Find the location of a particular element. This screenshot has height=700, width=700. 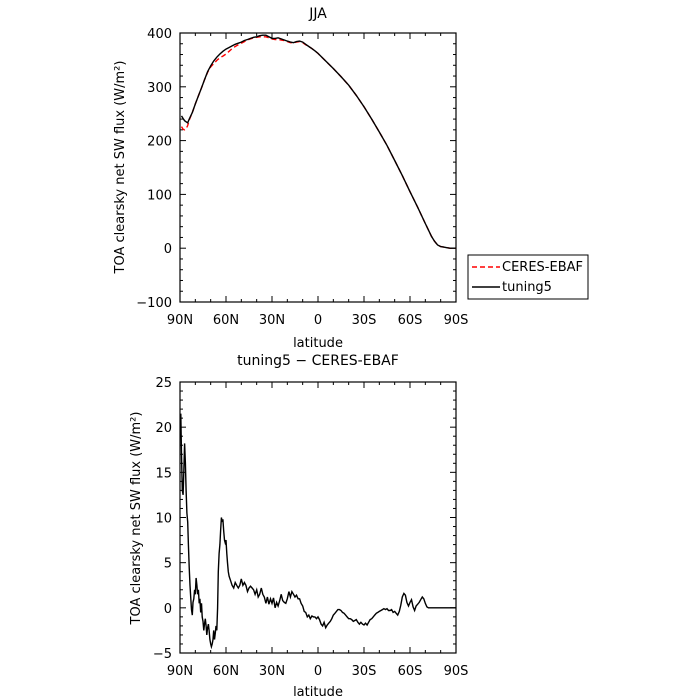

y-tick-label: 5 is located at coordinates (168, 564).